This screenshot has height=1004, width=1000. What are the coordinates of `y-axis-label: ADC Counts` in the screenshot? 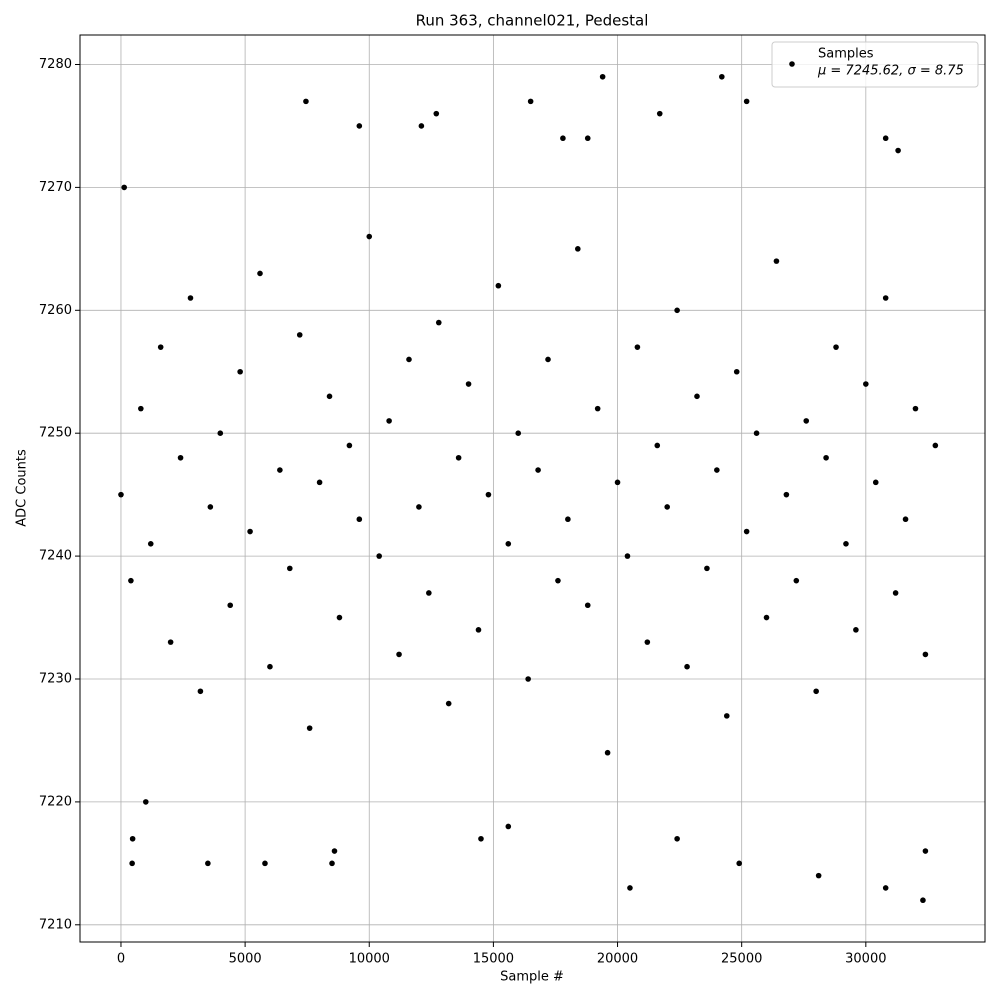 It's located at (22, 488).